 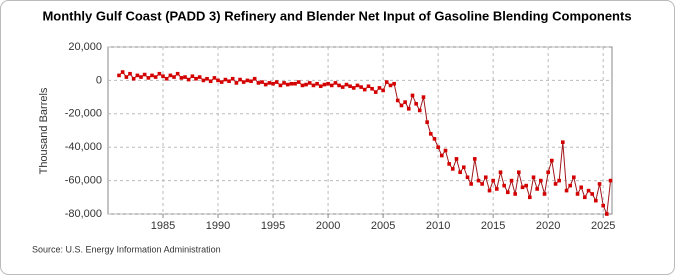 I want to click on x-tick-label: 2020, so click(x=548, y=226).